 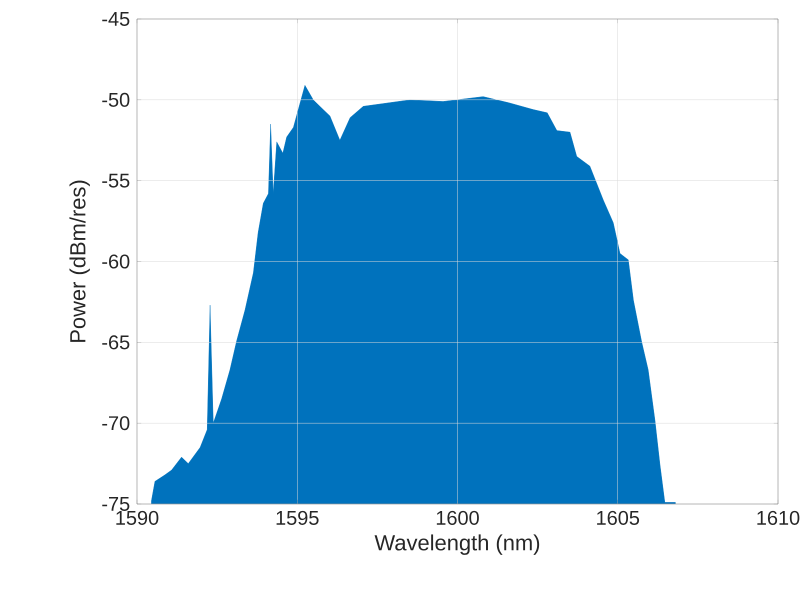 What do you see at coordinates (116, 342) in the screenshot?
I see `y-tick-label: -65` at bounding box center [116, 342].